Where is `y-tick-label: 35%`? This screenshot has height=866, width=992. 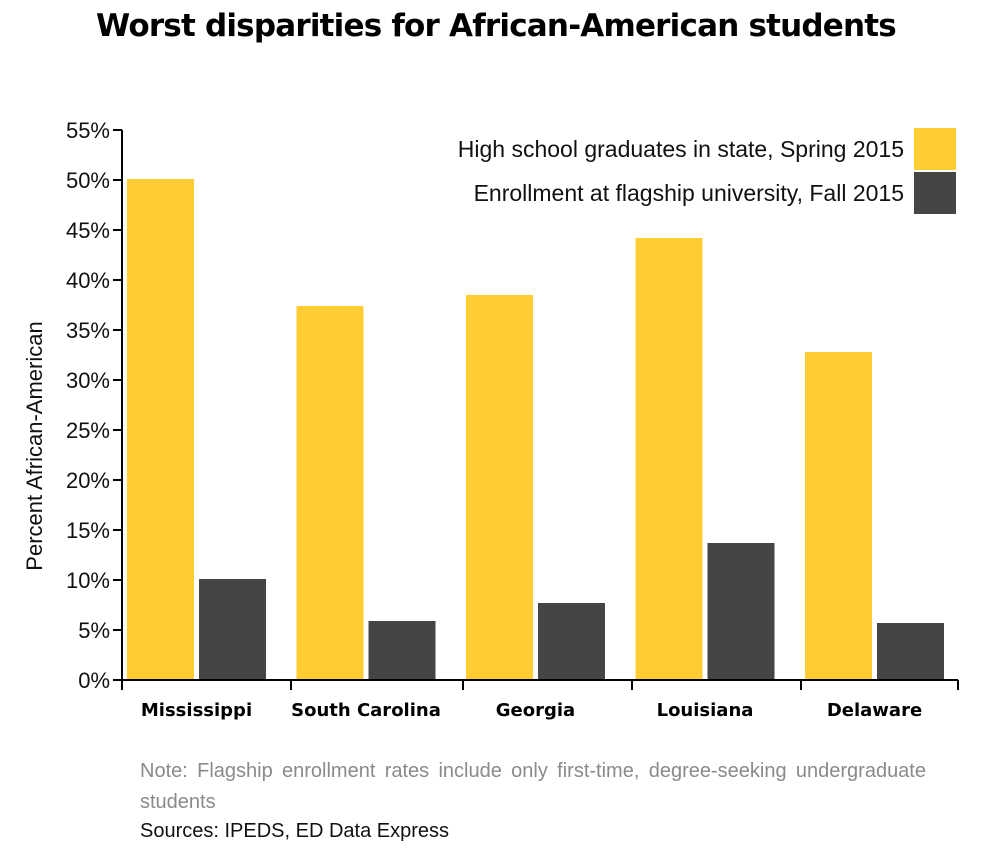
y-tick-label: 35% is located at coordinates (88, 330).